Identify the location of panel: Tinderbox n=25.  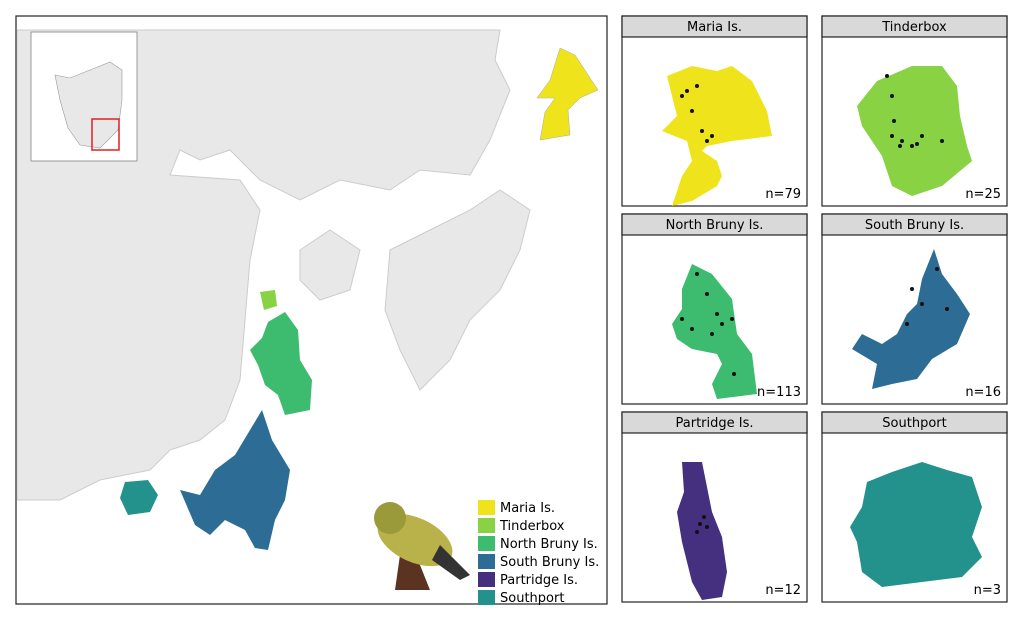
(914, 111).